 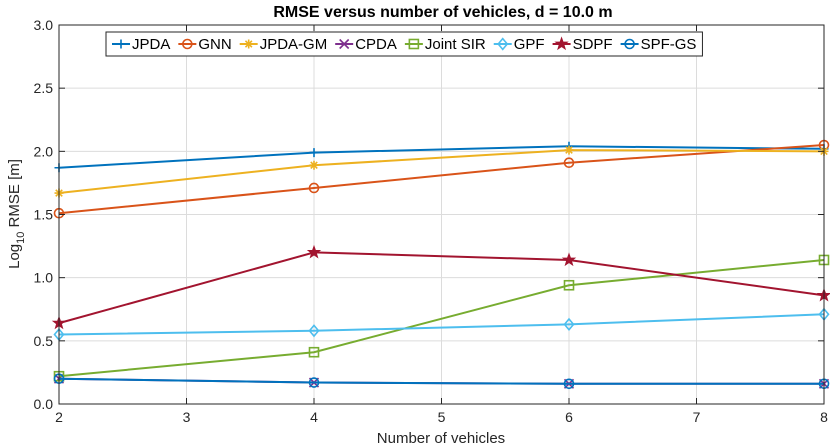 What do you see at coordinates (593, 44) in the screenshot?
I see `legend-label: SDPF` at bounding box center [593, 44].